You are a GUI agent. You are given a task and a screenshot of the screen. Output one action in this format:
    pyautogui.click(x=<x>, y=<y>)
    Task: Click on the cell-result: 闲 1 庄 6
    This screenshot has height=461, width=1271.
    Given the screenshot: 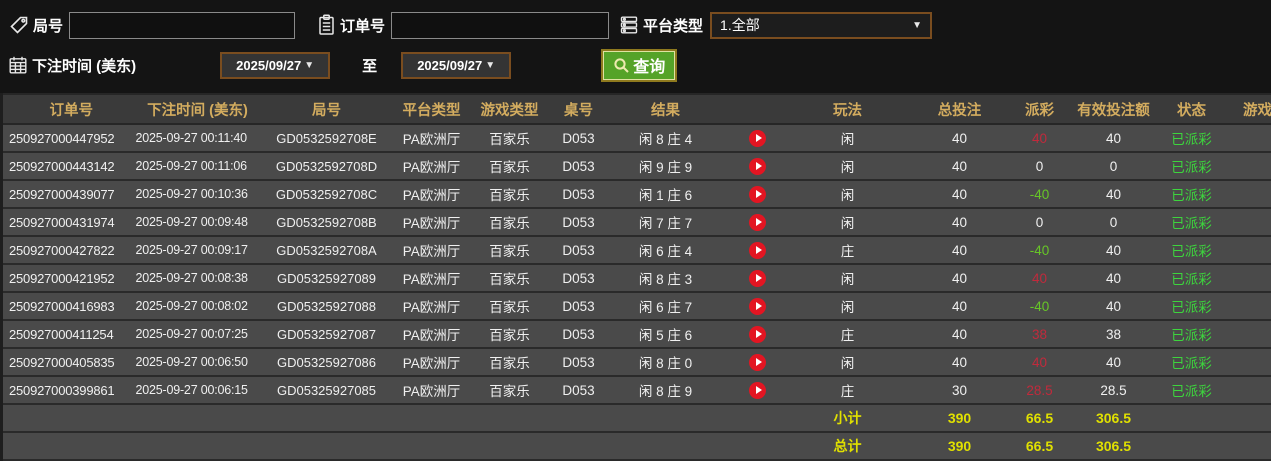 What is the action you would take?
    pyautogui.click(x=665, y=194)
    